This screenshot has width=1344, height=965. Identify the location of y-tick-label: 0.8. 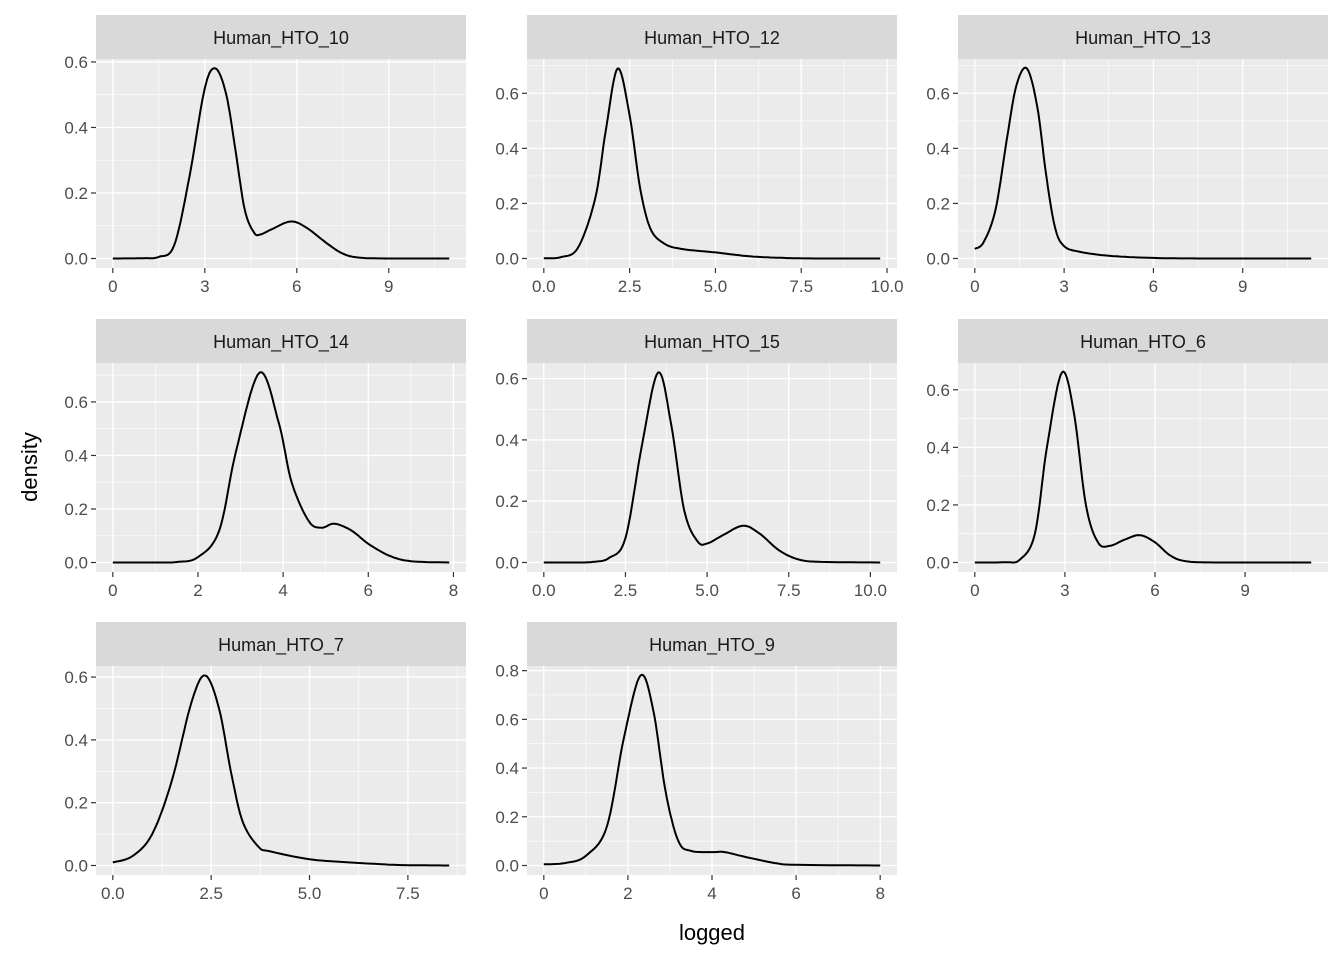
(507, 671).